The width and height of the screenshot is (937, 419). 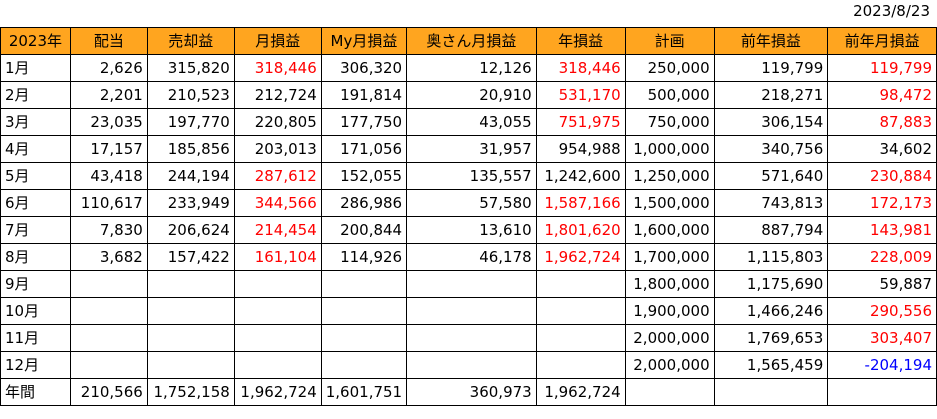 I want to click on cell-my-monthly-pl: 200,844, so click(x=364, y=230).